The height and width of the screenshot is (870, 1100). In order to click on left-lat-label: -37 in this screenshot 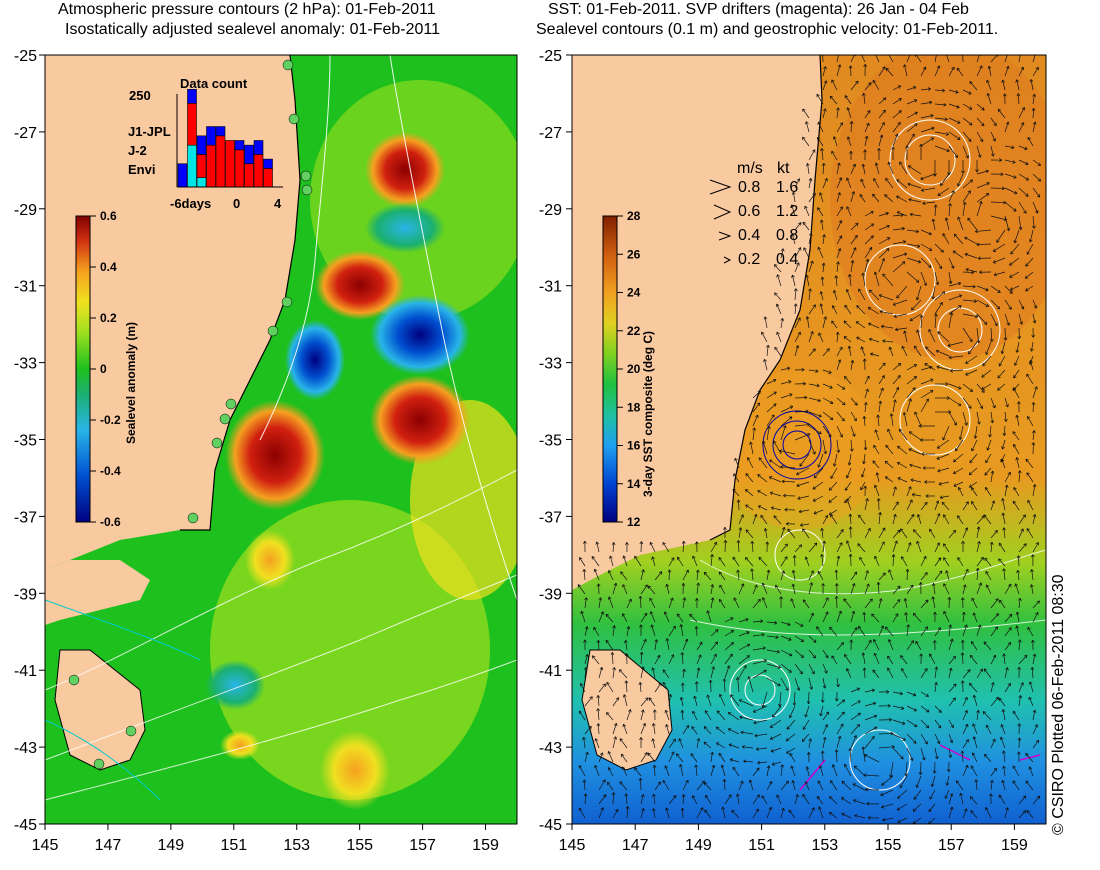, I will do `click(25, 517)`.